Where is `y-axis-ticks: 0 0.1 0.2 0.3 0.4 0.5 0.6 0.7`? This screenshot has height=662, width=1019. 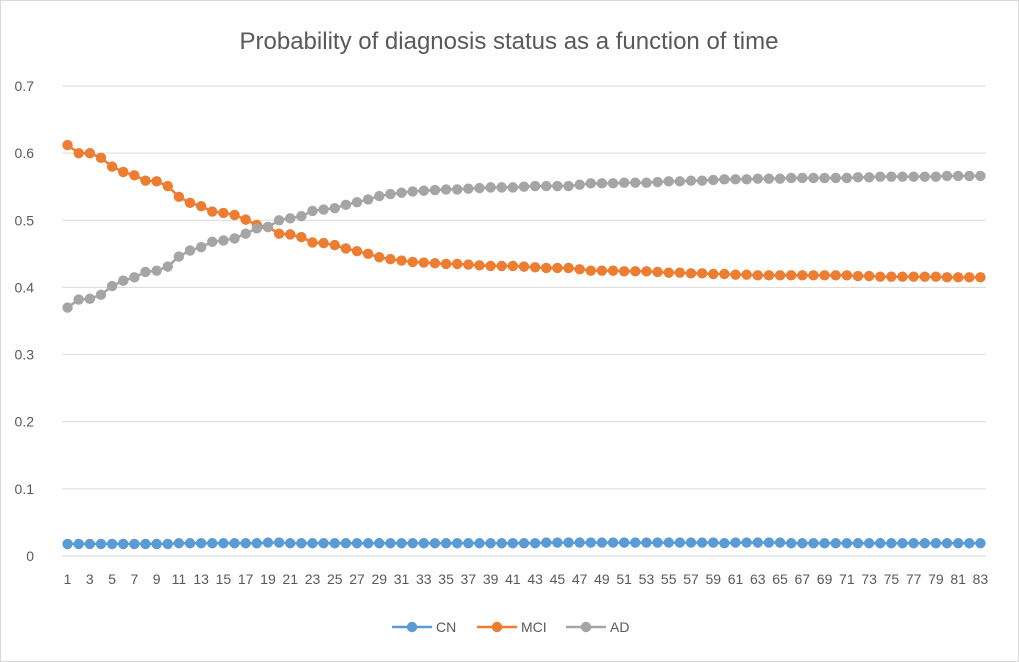 y-axis-ticks: 0 0.1 0.2 0.3 0.4 0.5 0.6 0.7 is located at coordinates (25, 321).